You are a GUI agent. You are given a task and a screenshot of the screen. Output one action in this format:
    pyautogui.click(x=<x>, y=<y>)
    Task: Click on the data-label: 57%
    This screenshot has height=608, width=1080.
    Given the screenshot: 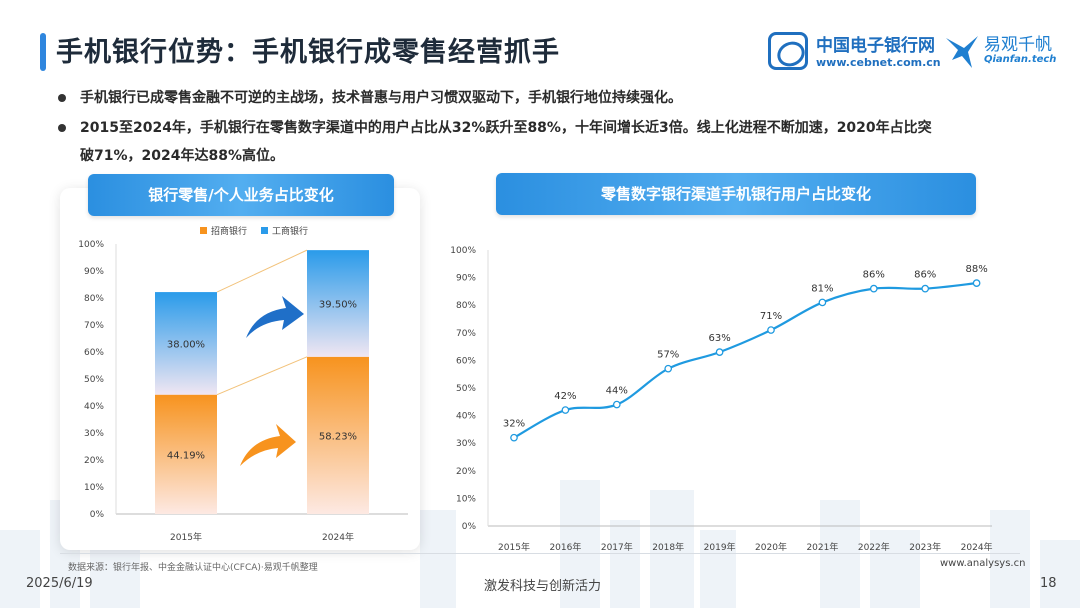 What is the action you would take?
    pyautogui.click(x=668, y=355)
    